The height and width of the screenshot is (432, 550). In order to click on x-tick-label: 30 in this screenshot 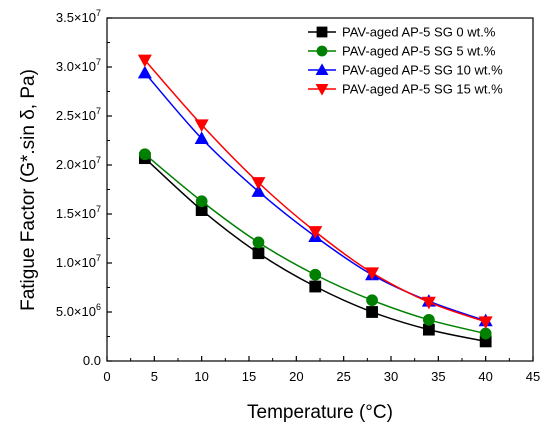, I will do `click(391, 376)`.